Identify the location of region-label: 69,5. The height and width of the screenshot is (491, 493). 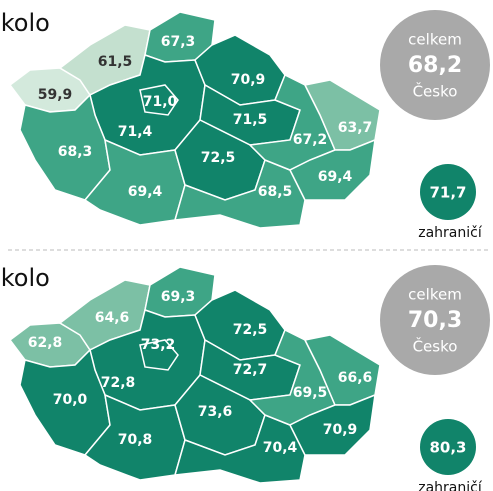
(310, 393).